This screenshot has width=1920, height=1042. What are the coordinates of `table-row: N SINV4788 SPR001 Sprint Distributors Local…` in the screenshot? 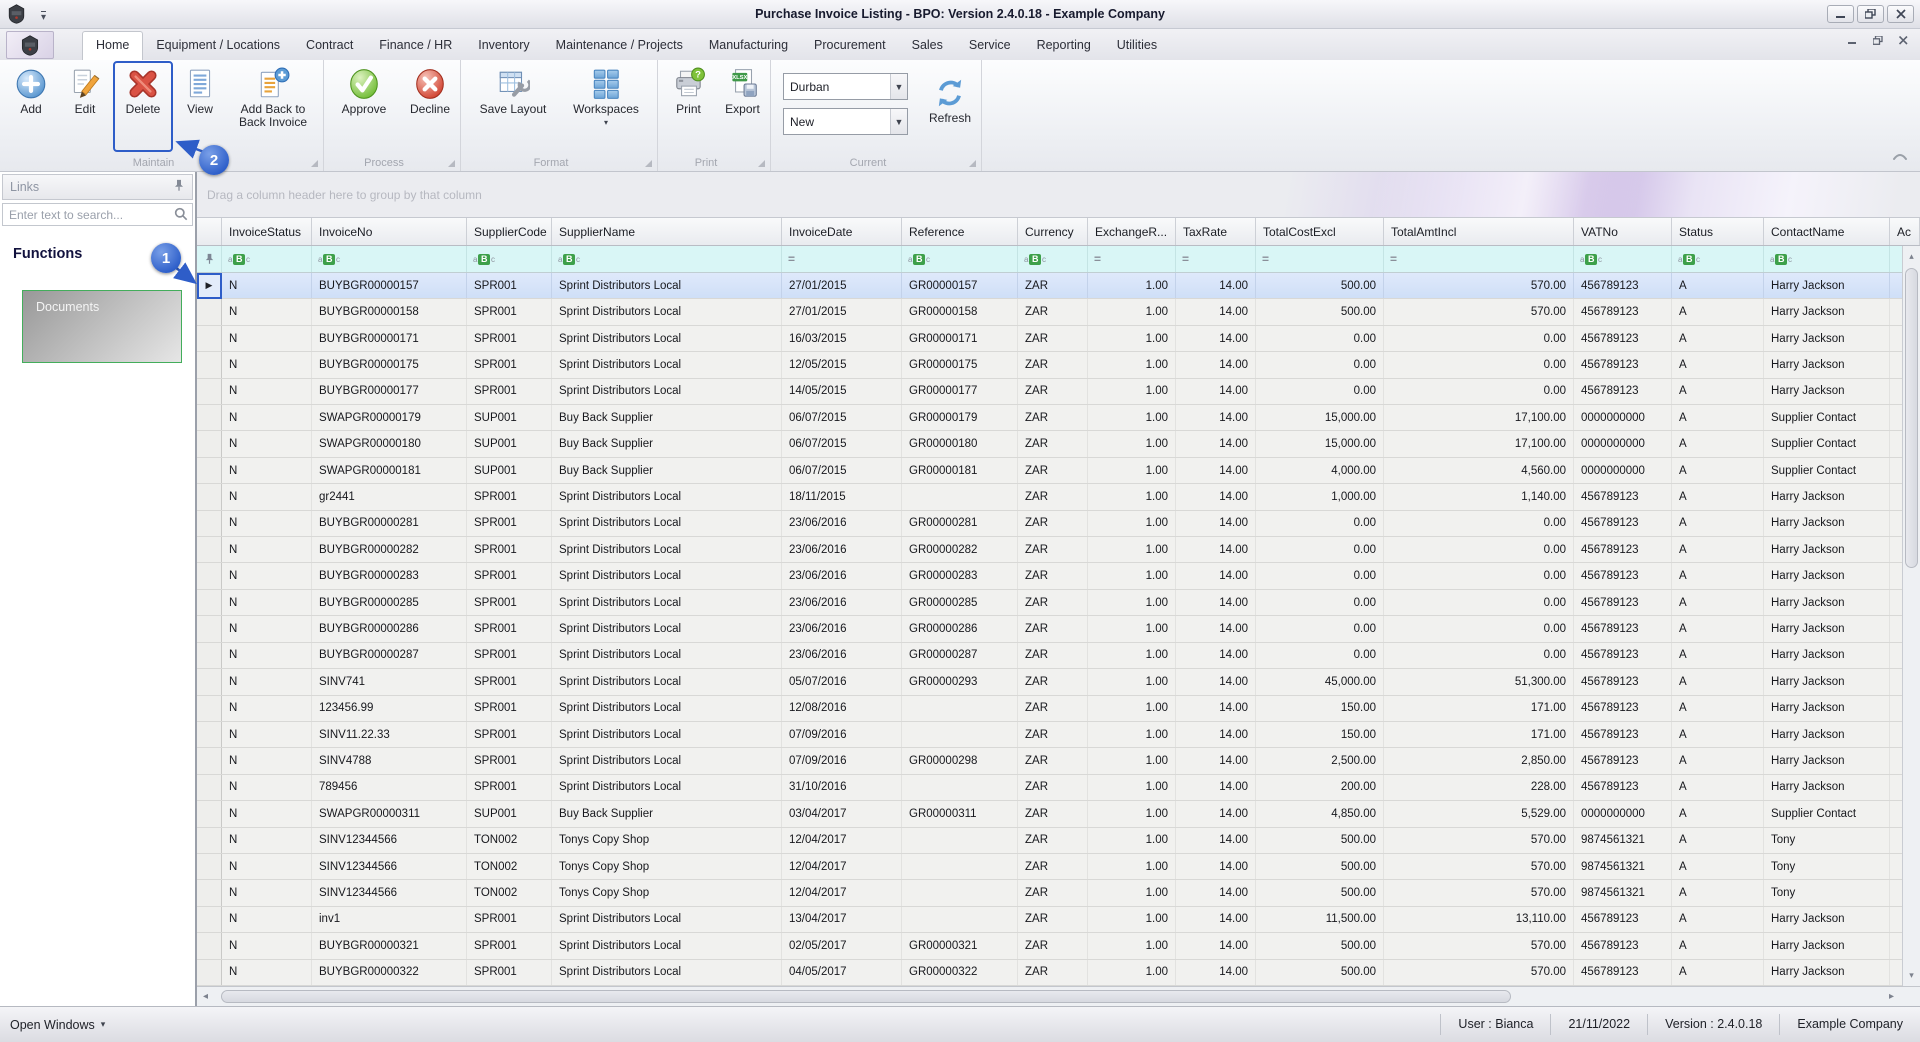 It's located at (1058, 761).